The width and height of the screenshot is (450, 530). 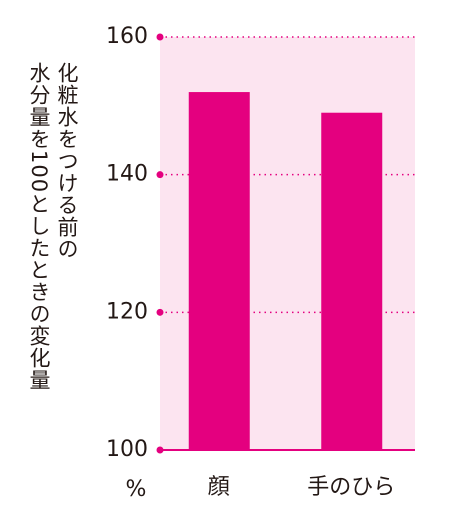 What do you see at coordinates (127, 449) in the screenshot?
I see `y-tick-label: 100` at bounding box center [127, 449].